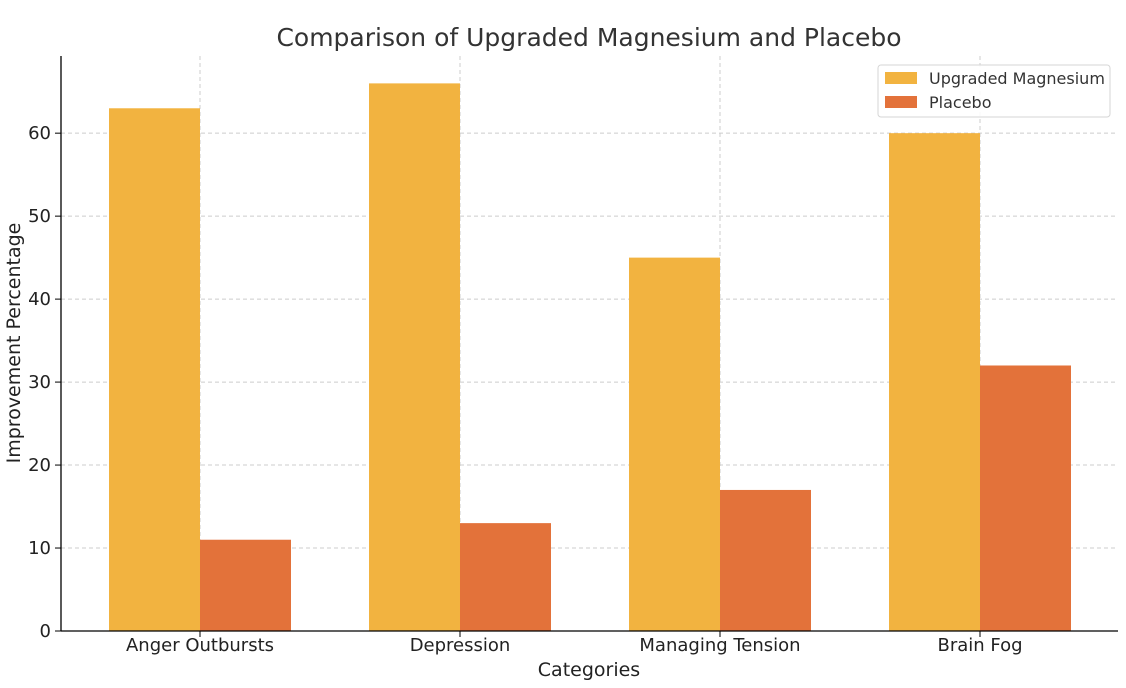 The height and width of the screenshot is (688, 1126). I want to click on y-tick-label: 60, so click(39, 133).